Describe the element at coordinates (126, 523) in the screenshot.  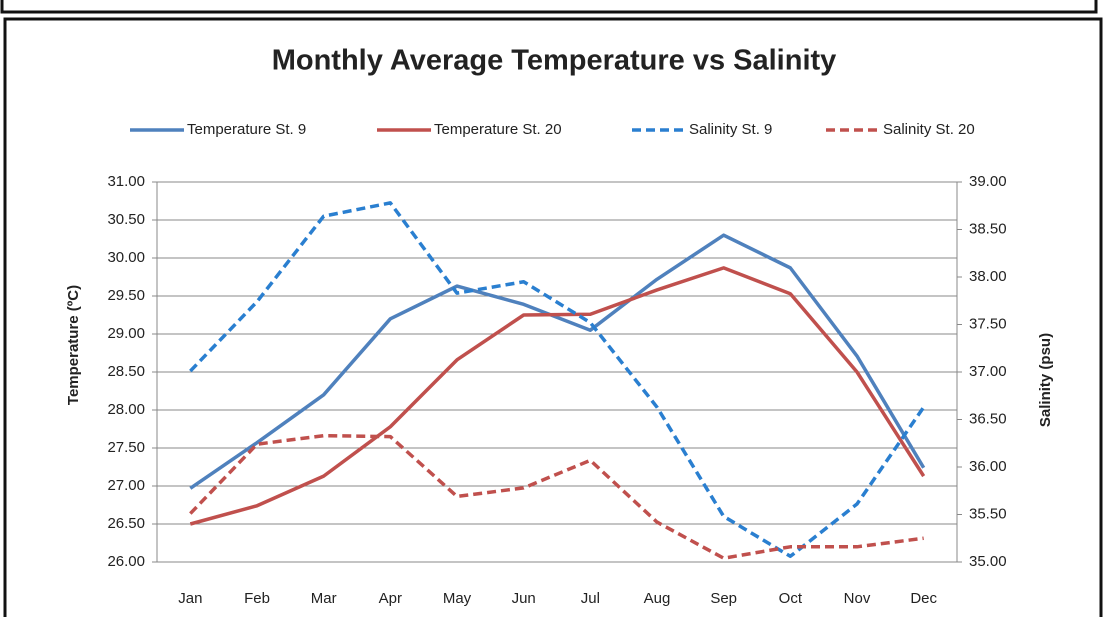
I see `y-tick-label: 26.50` at that location.